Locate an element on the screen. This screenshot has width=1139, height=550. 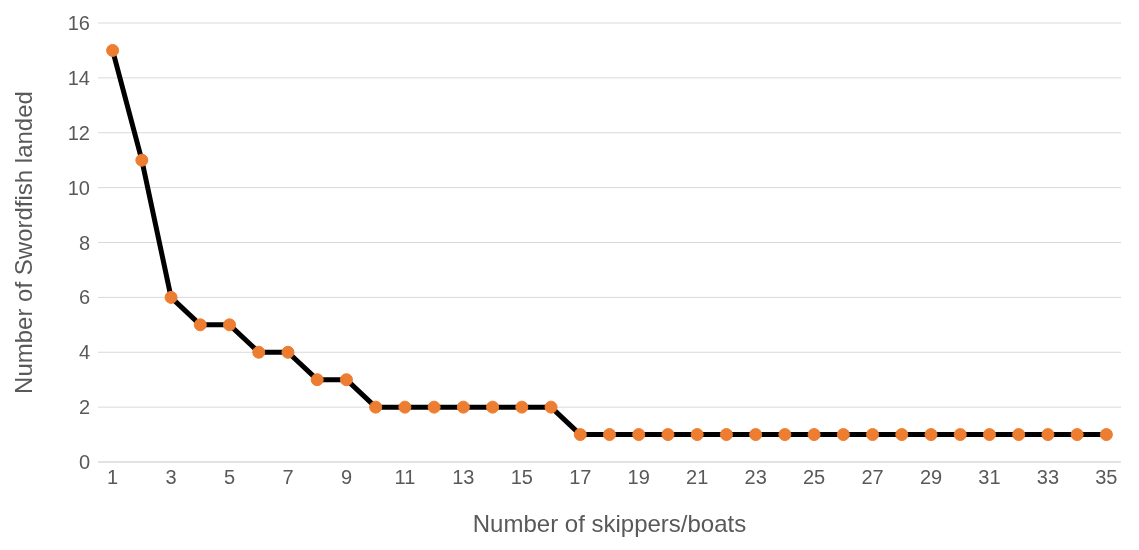
y-axis-title: Number of Swordfish landed is located at coordinates (23, 242).